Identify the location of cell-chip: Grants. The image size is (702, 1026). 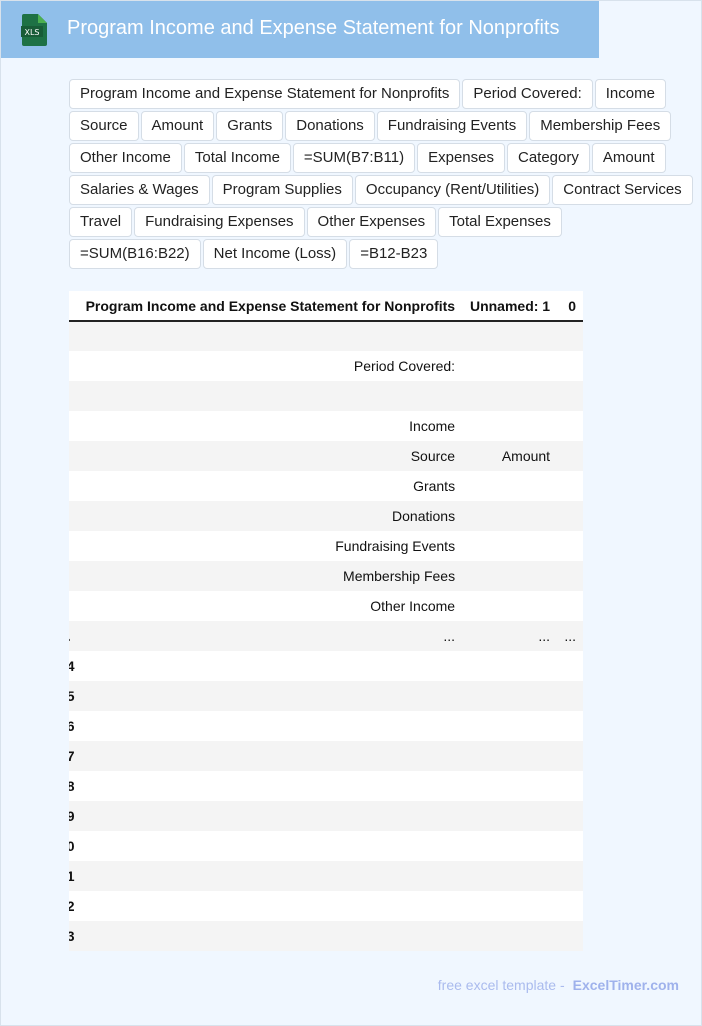
(250, 126).